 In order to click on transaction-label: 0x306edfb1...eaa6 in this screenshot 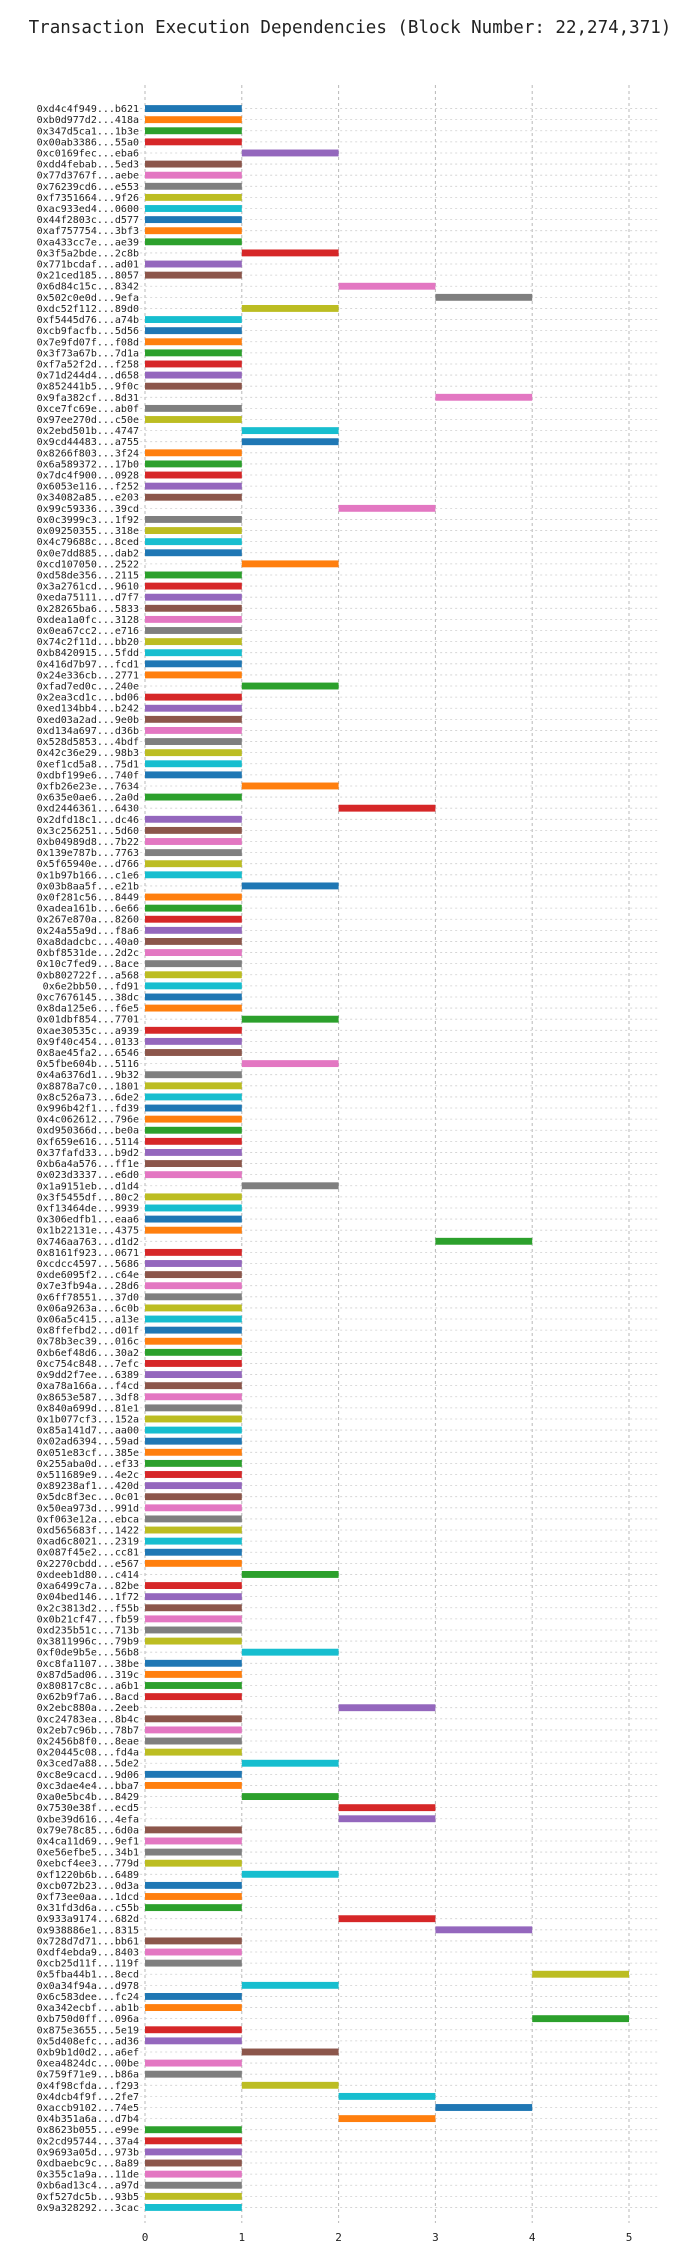, I will do `click(88, 1220)`.